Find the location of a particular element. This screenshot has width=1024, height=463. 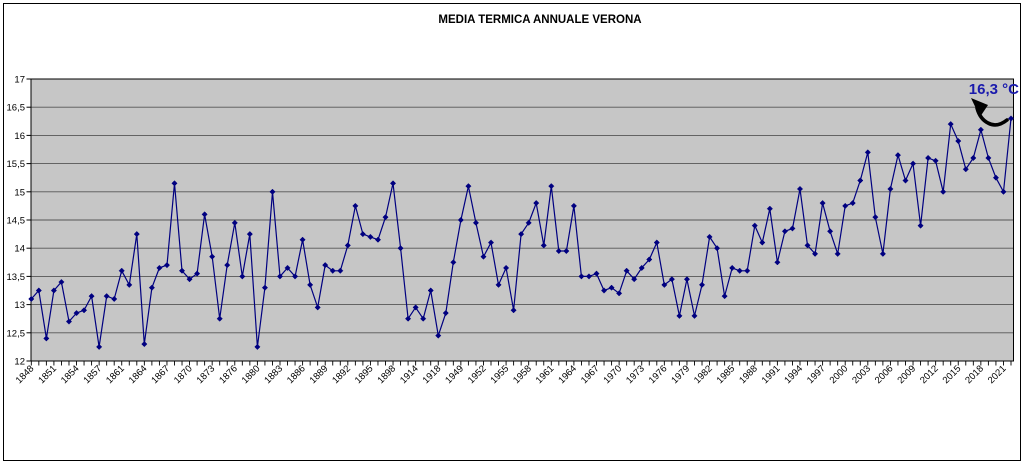

x-tick-label: 1967 is located at coordinates (590, 374).